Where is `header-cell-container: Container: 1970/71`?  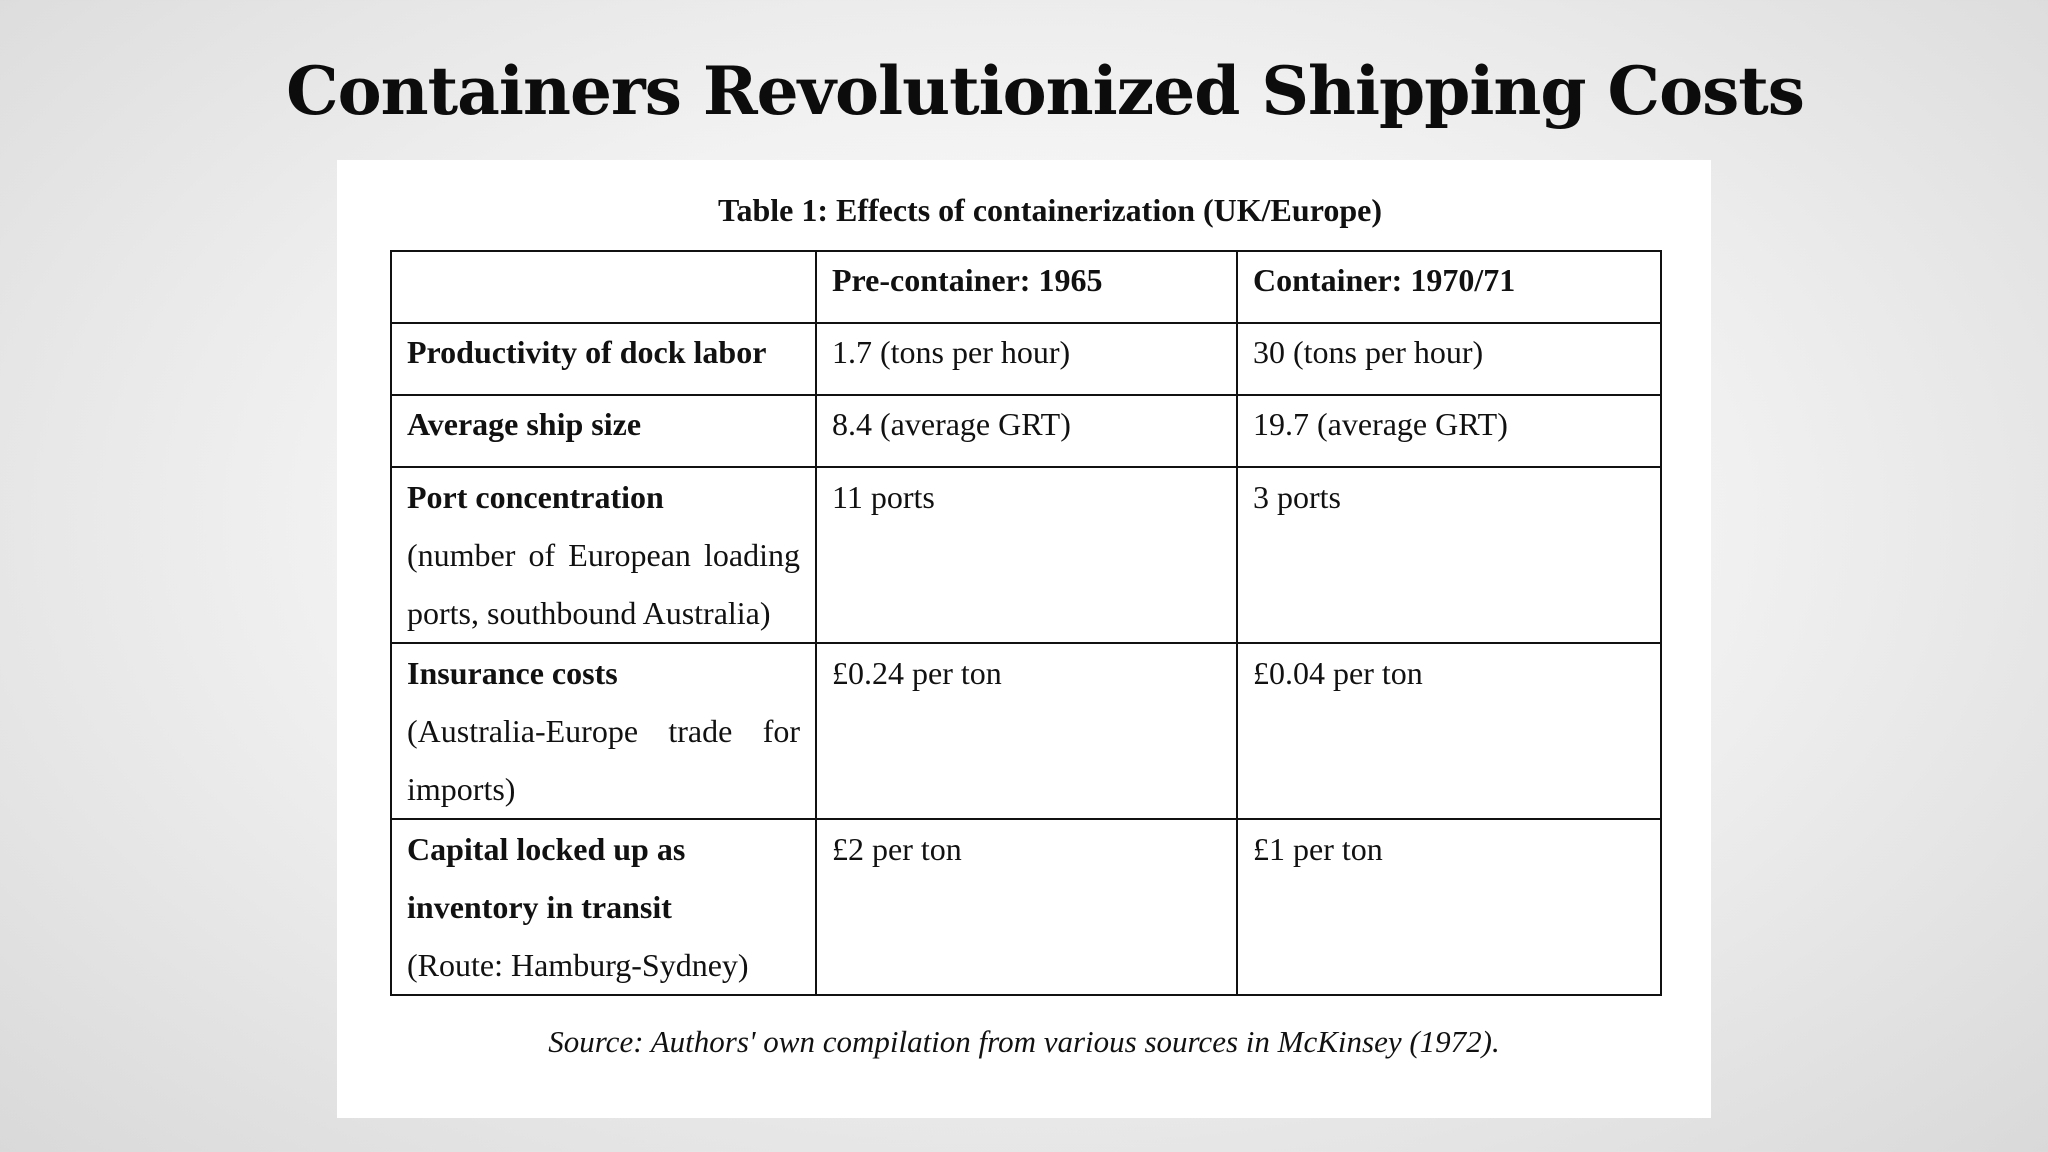
header-cell-container: Container: 1970/71 is located at coordinates (1449, 287).